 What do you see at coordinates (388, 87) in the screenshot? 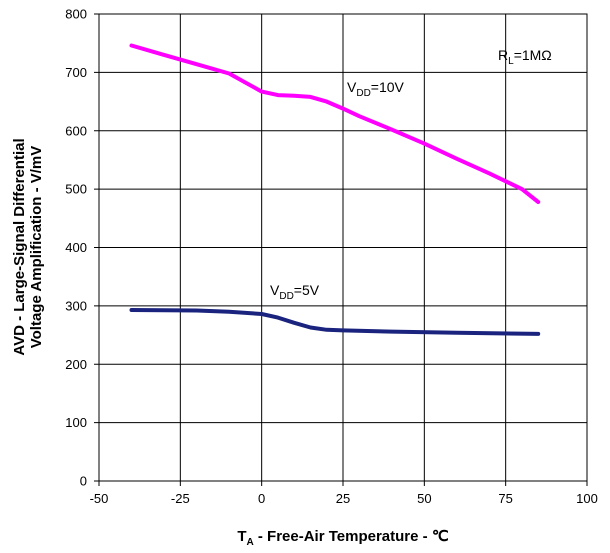
I see `series-label-10v-rest: =10V` at bounding box center [388, 87].